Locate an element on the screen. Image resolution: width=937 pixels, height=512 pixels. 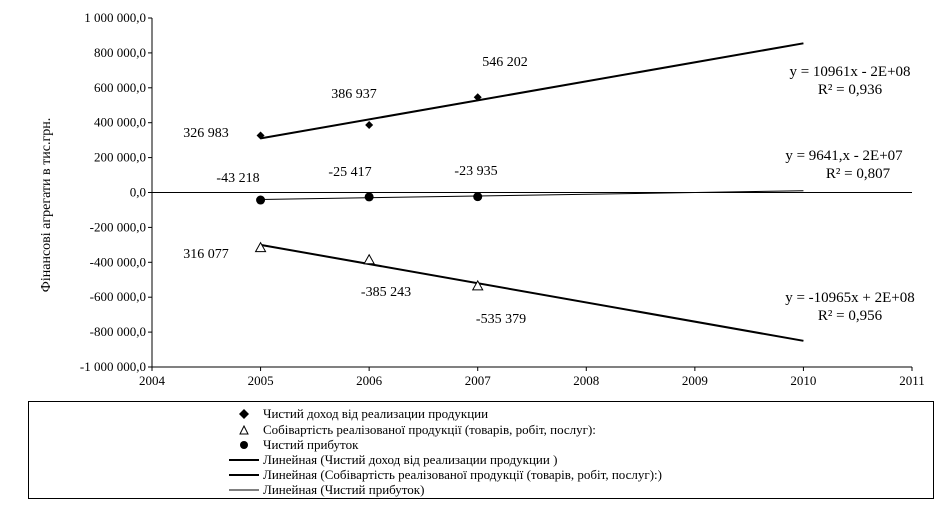
y-tick-label: -400 000,0 is located at coordinates (118, 261).